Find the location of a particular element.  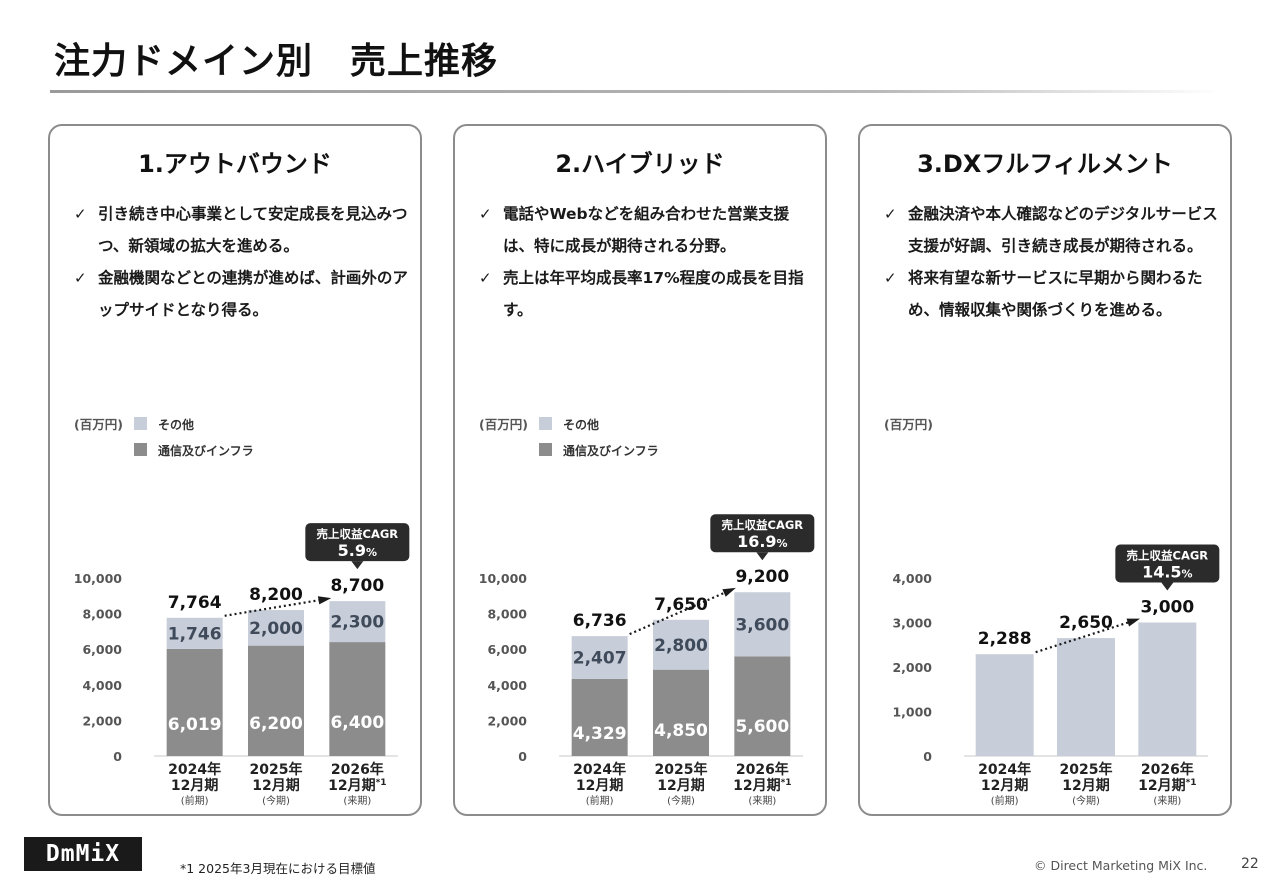

data-label-bottom: 5,600 is located at coordinates (762, 727).